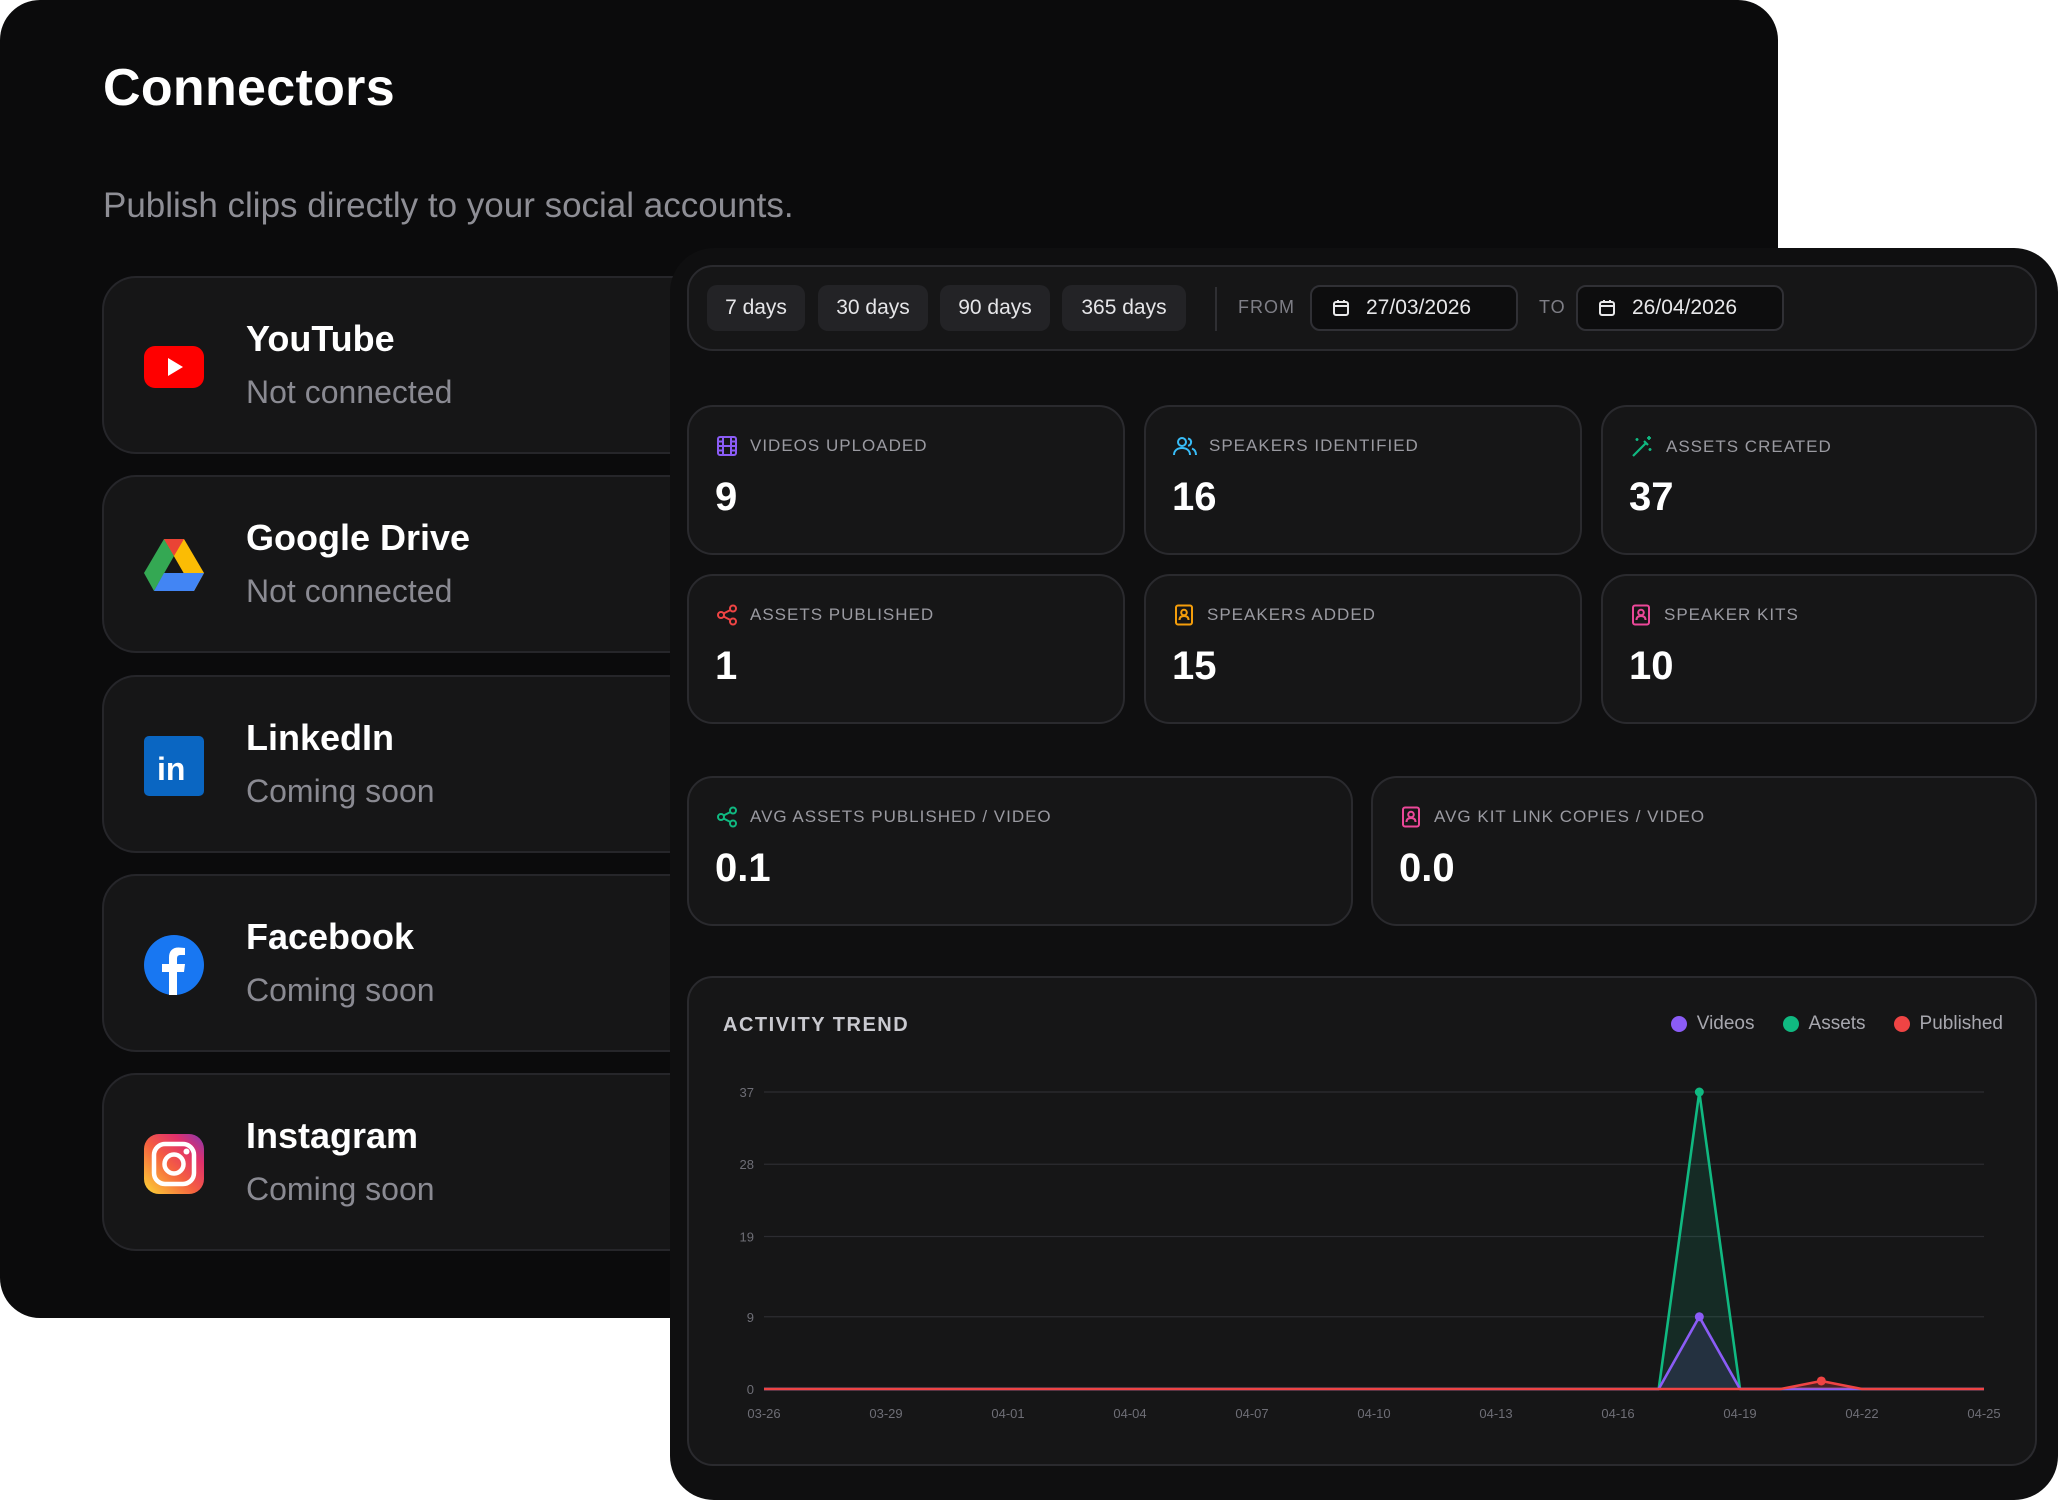  What do you see at coordinates (1374, 1385) in the screenshot?
I see `series-line-published` at bounding box center [1374, 1385].